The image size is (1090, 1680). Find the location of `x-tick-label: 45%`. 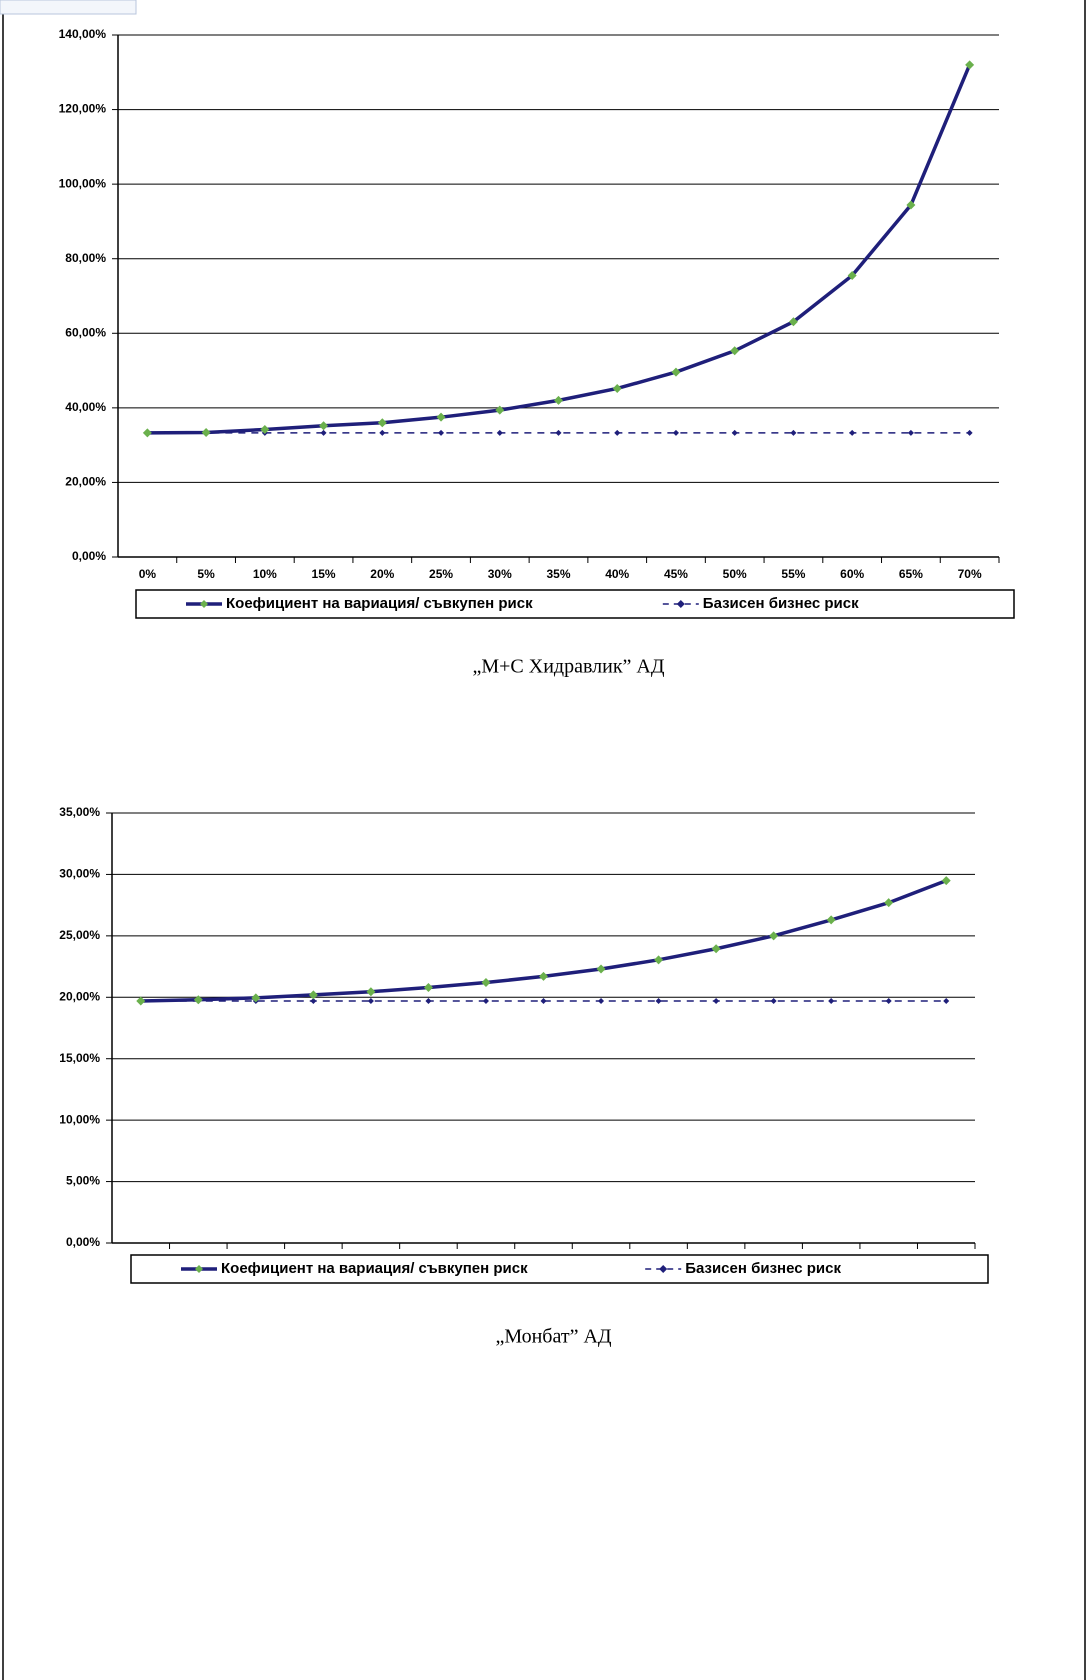

x-tick-label: 45% is located at coordinates (676, 574).